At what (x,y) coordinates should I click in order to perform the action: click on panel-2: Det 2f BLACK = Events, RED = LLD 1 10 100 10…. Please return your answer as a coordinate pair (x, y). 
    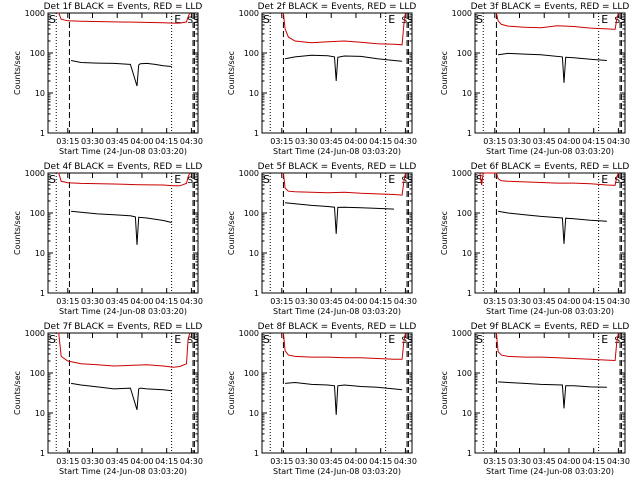
    Looking at the image, I should click on (322, 79).